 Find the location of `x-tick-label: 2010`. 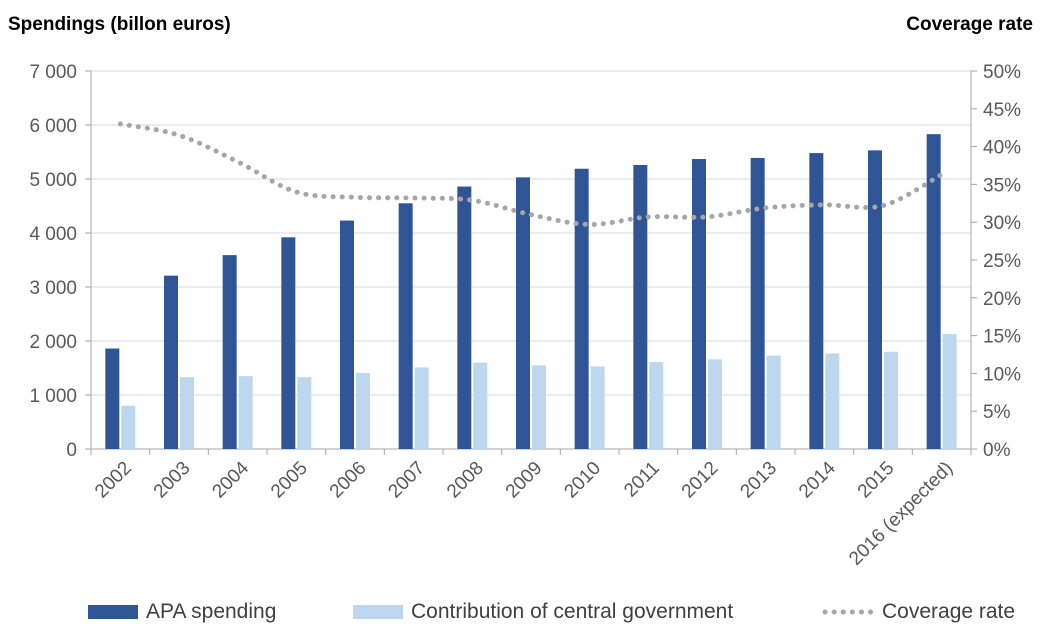

x-tick-label: 2010 is located at coordinates (582, 480).